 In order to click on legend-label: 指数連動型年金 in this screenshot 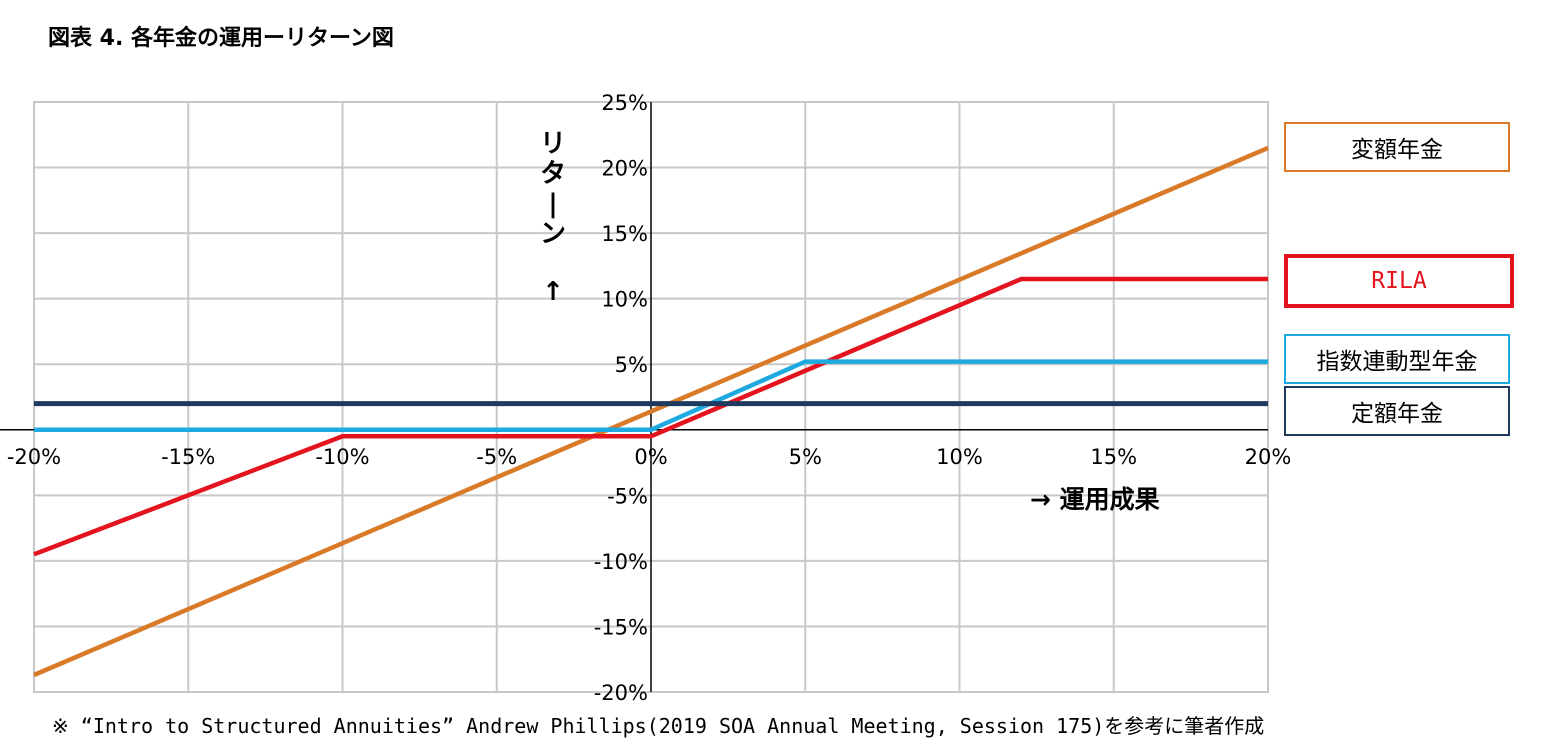, I will do `click(1397, 362)`.